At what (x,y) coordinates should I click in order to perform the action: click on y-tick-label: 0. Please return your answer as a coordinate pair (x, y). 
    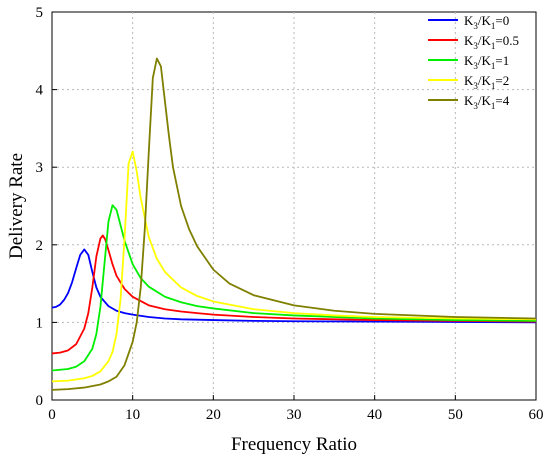
    Looking at the image, I should click on (40, 401).